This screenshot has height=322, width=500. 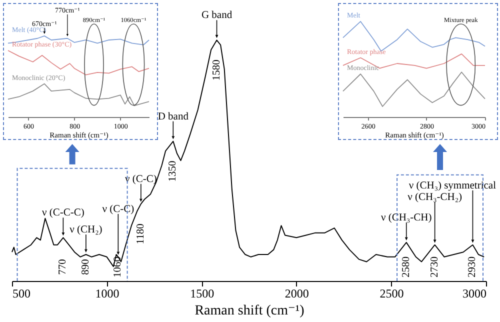 What do you see at coordinates (406, 218) in the screenshot?
I see `annotation: ν (CH₃-CH)` at bounding box center [406, 218].